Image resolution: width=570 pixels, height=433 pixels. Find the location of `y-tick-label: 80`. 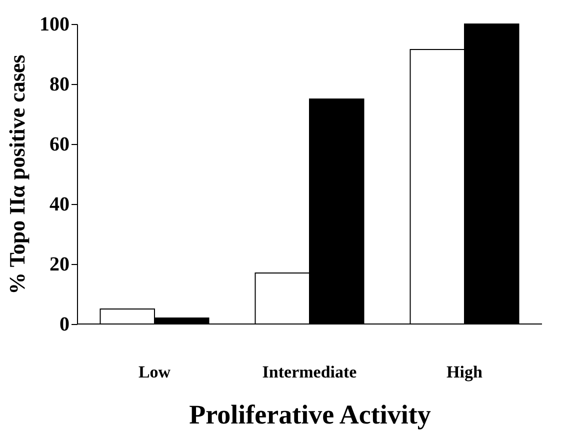

y-tick-label: 80 is located at coordinates (60, 85).